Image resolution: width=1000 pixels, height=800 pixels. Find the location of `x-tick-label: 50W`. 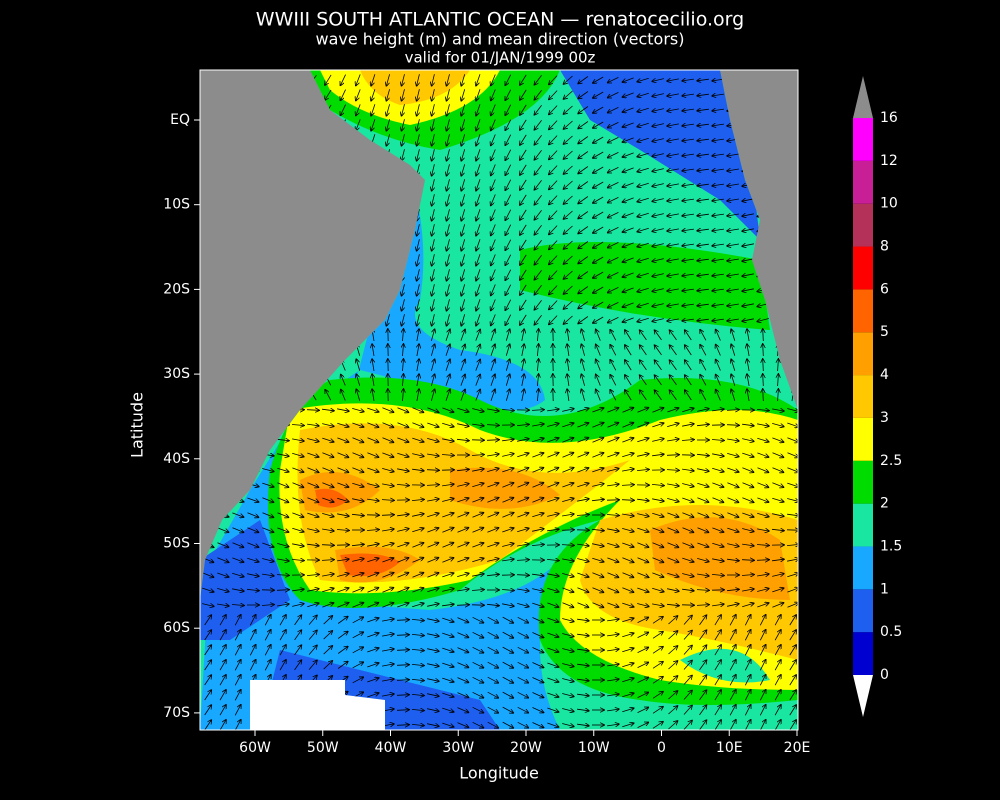

x-tick-label: 50W is located at coordinates (323, 748).